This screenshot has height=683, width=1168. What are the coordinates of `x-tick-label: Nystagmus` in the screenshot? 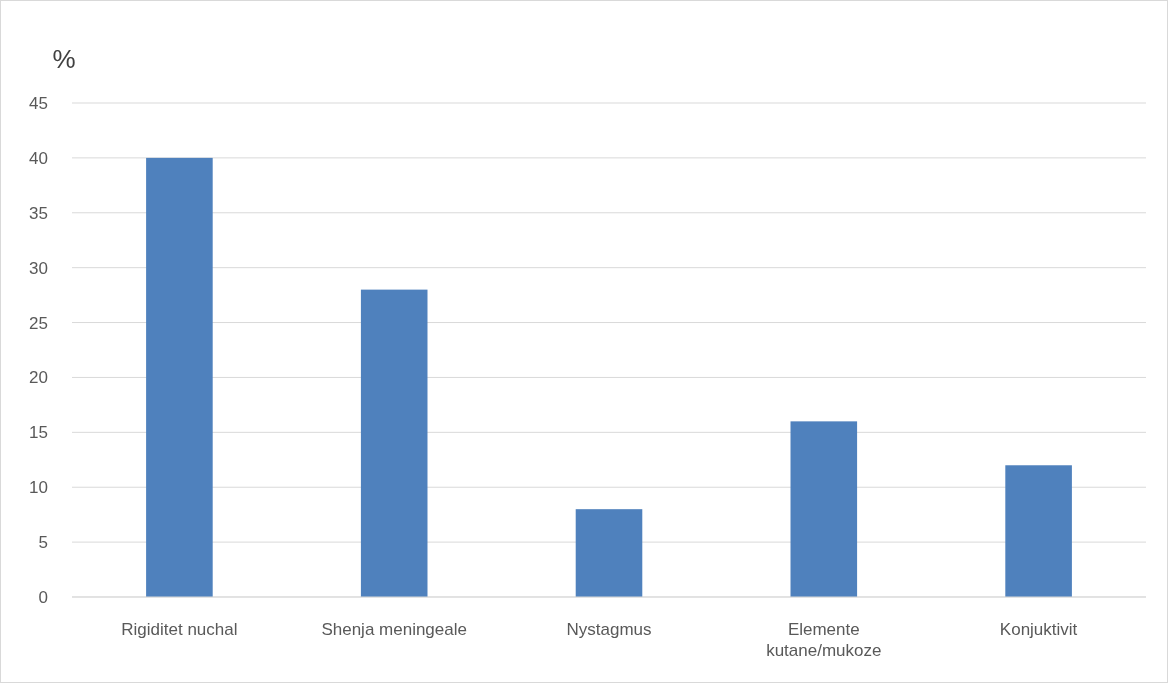 It's located at (609, 629).